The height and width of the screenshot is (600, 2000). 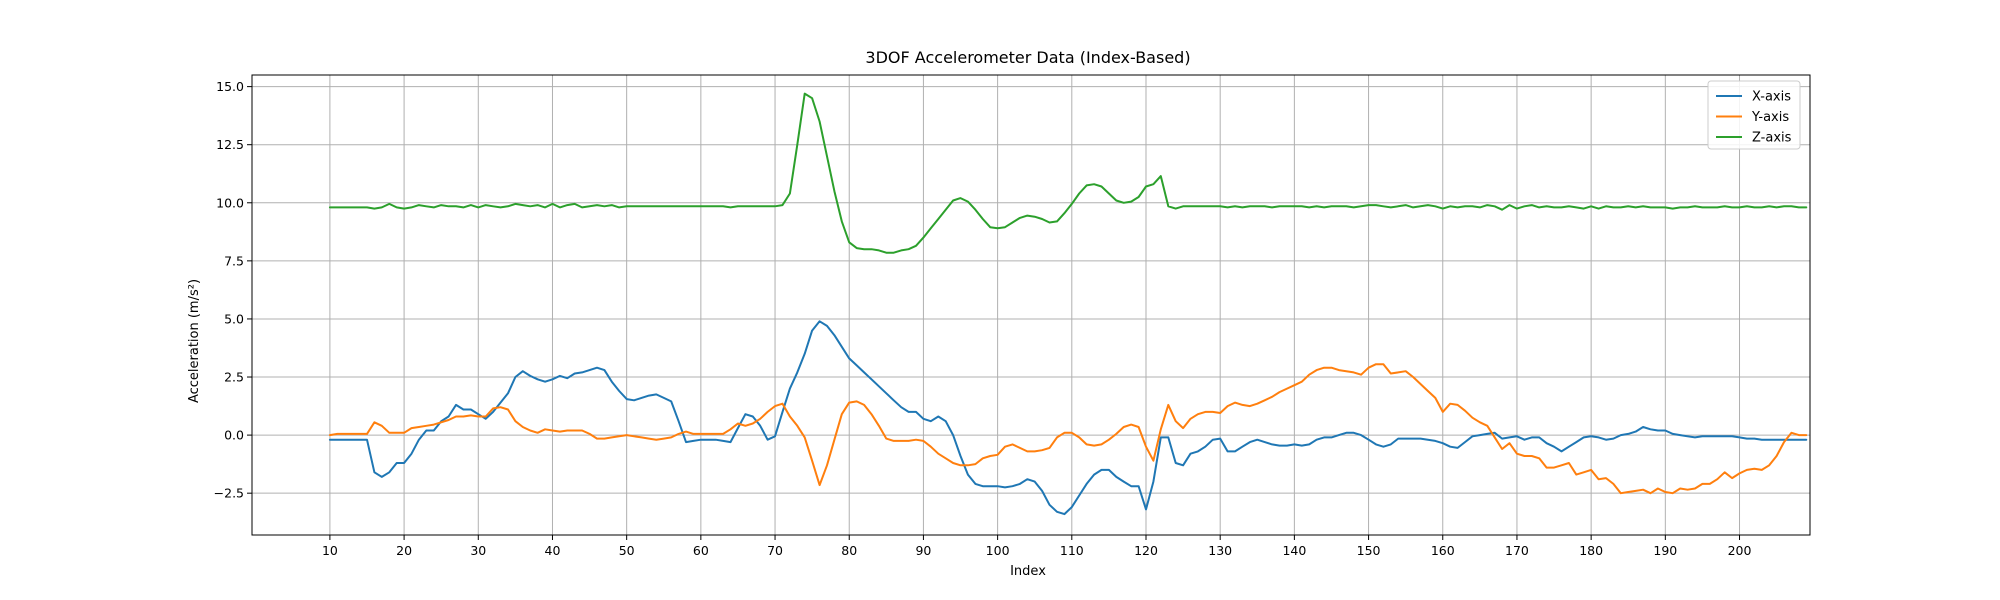 What do you see at coordinates (553, 550) in the screenshot?
I see `x-tick-label: 40` at bounding box center [553, 550].